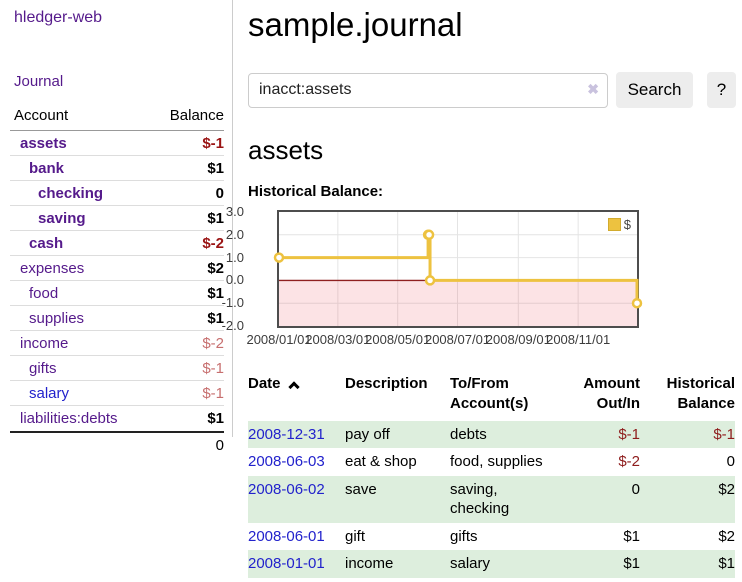 Image resolution: width=742 pixels, height=582 pixels. What do you see at coordinates (117, 143) in the screenshot?
I see `account-row: assets $-1` at bounding box center [117, 143].